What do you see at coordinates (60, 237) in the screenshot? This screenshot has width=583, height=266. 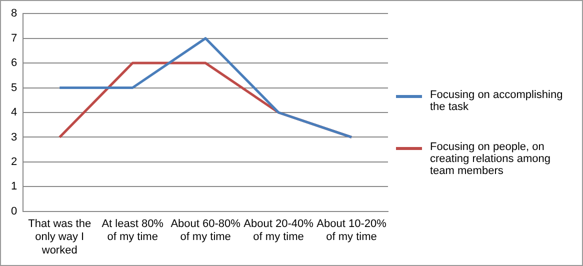 I see `x-tick-label: That was the only way I worked` at bounding box center [60, 237].